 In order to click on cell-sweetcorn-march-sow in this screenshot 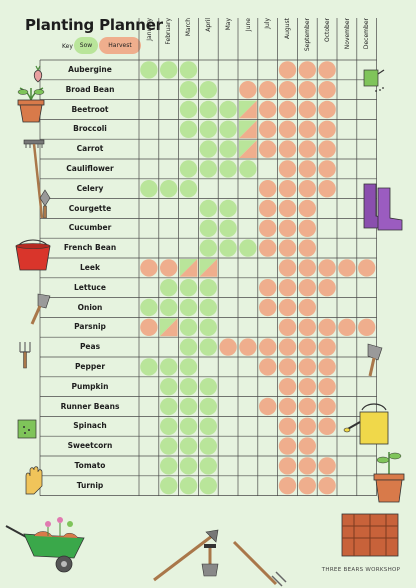, I will do `click(188, 446)`.